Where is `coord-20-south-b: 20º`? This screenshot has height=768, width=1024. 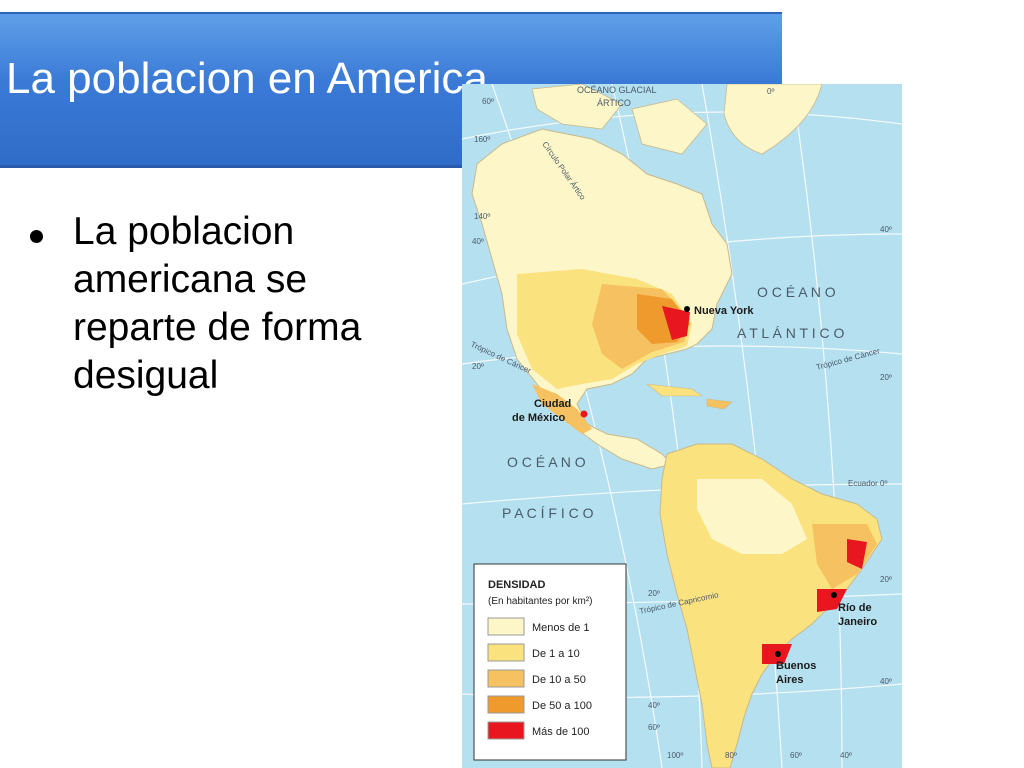 coord-20-south-b: 20º is located at coordinates (886, 579).